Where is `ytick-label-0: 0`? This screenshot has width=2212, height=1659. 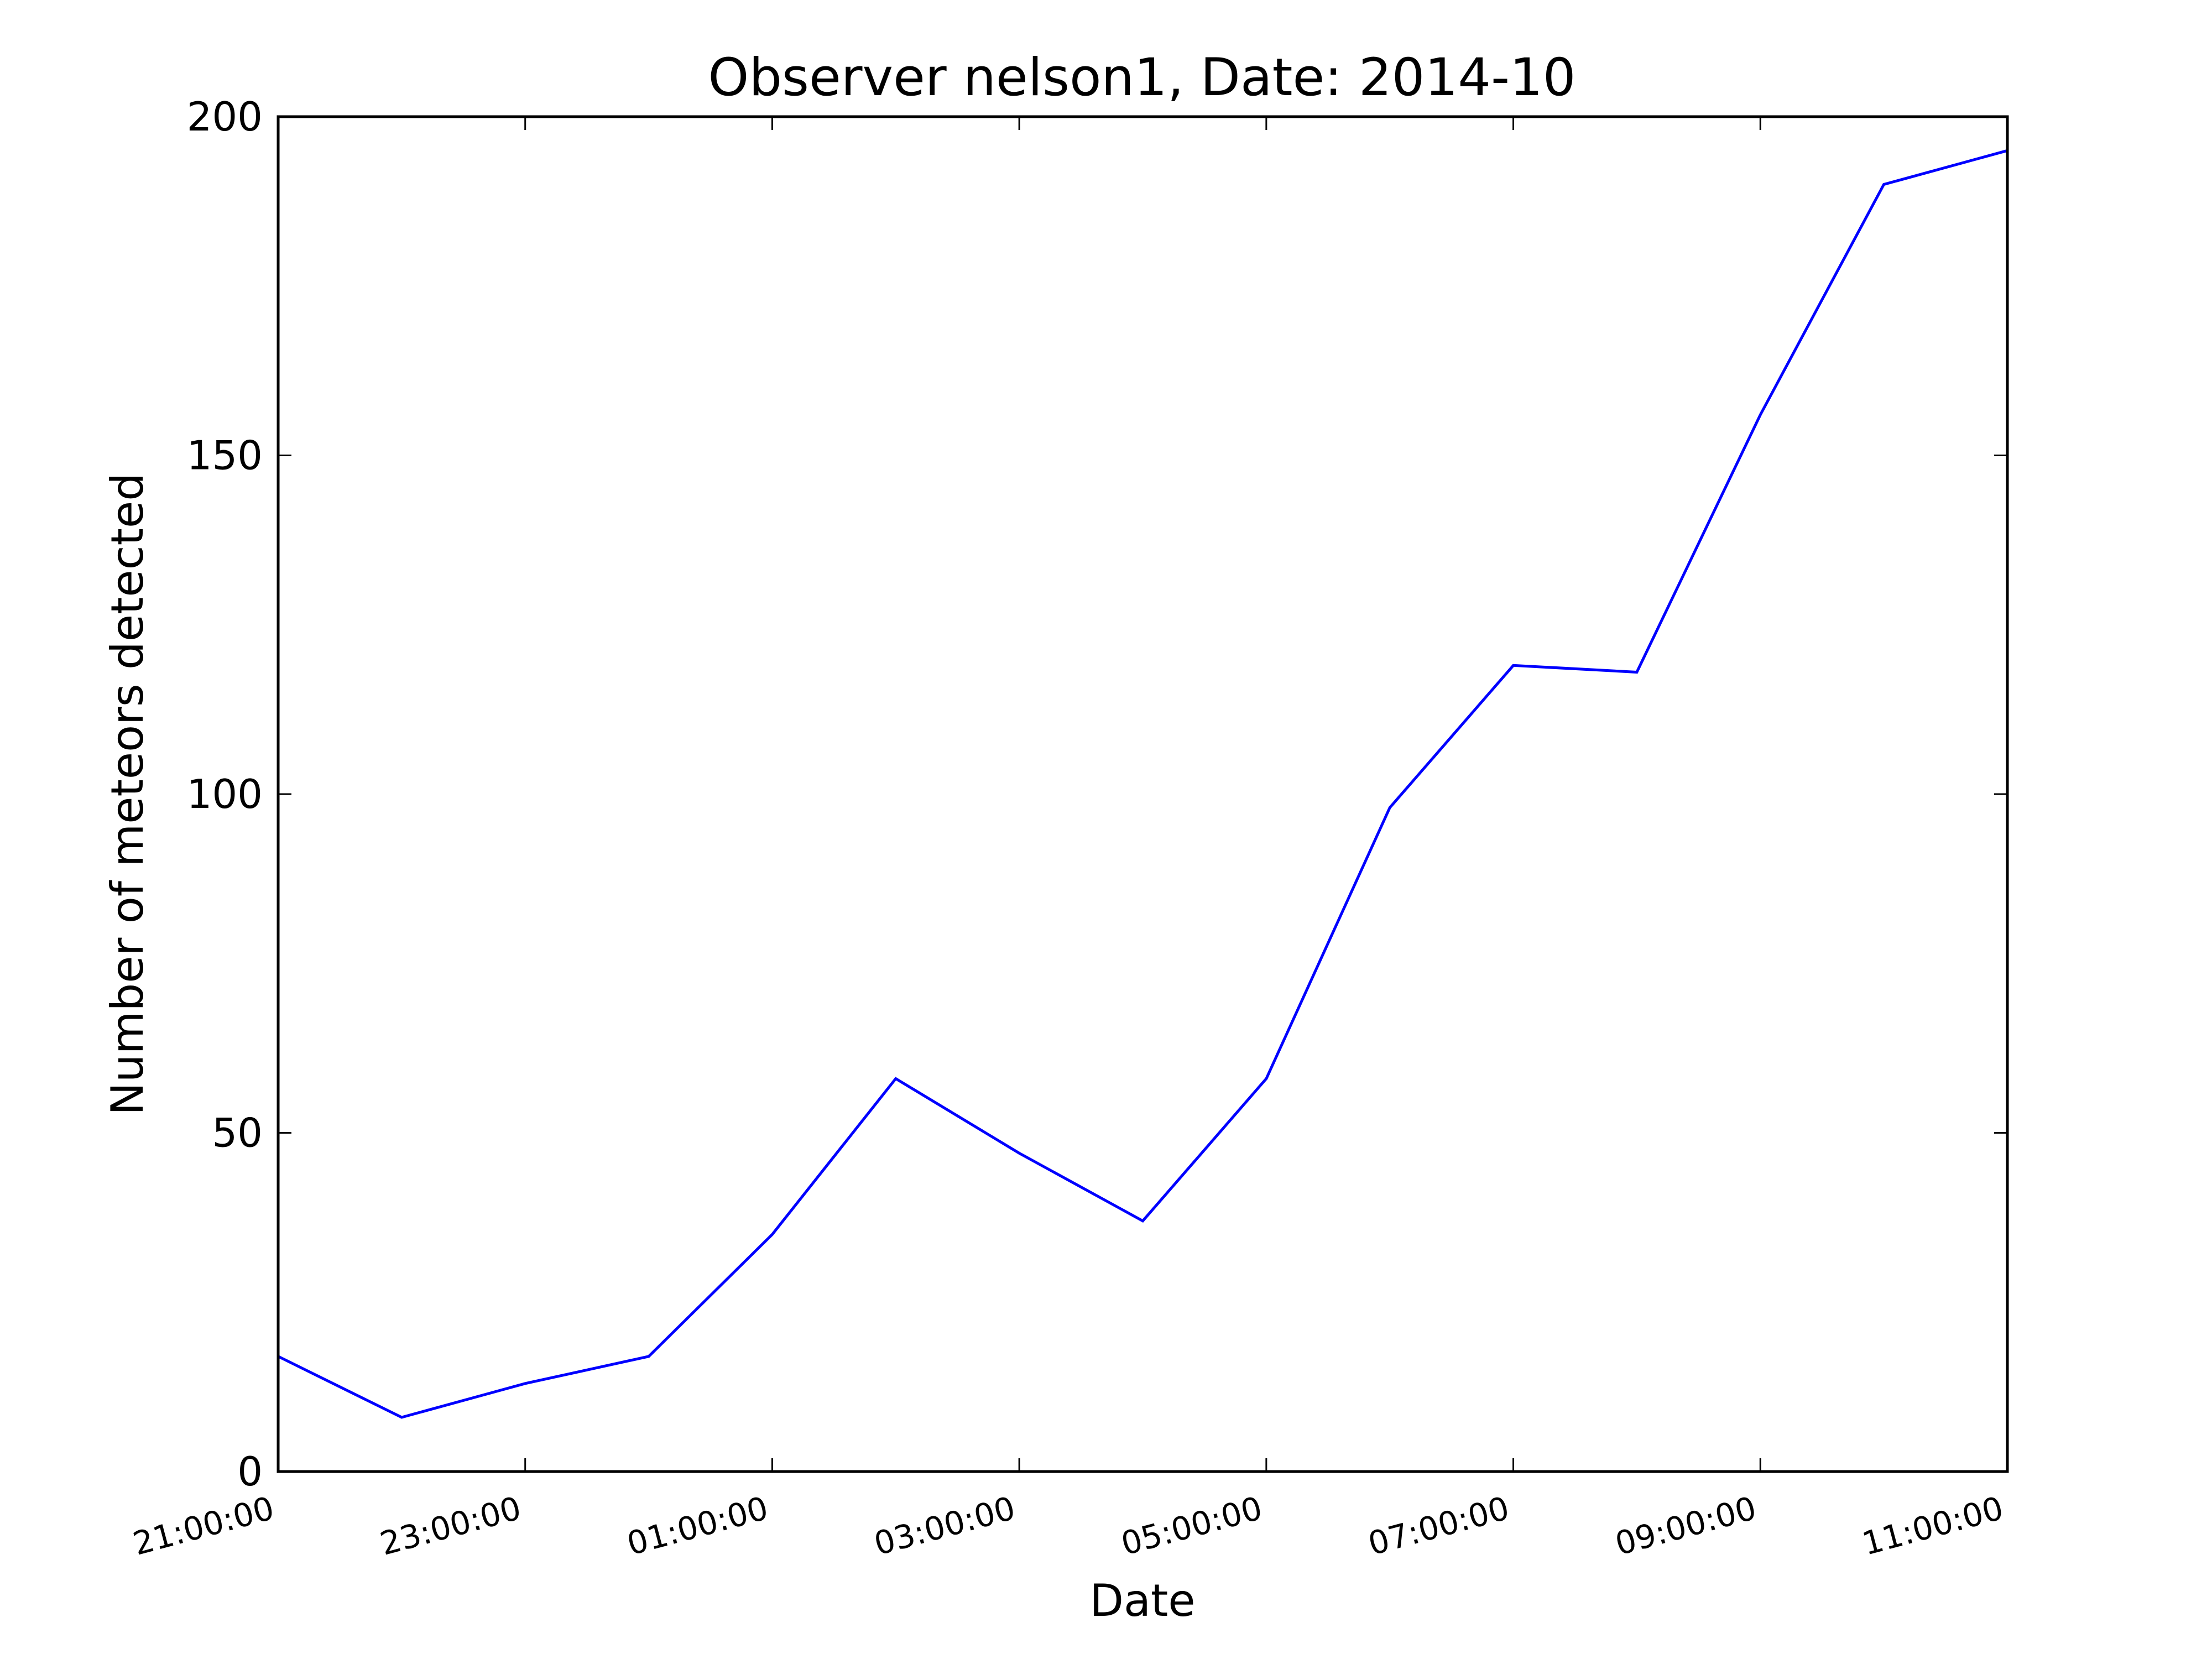 ytick-label-0: 0 is located at coordinates (250, 1472).